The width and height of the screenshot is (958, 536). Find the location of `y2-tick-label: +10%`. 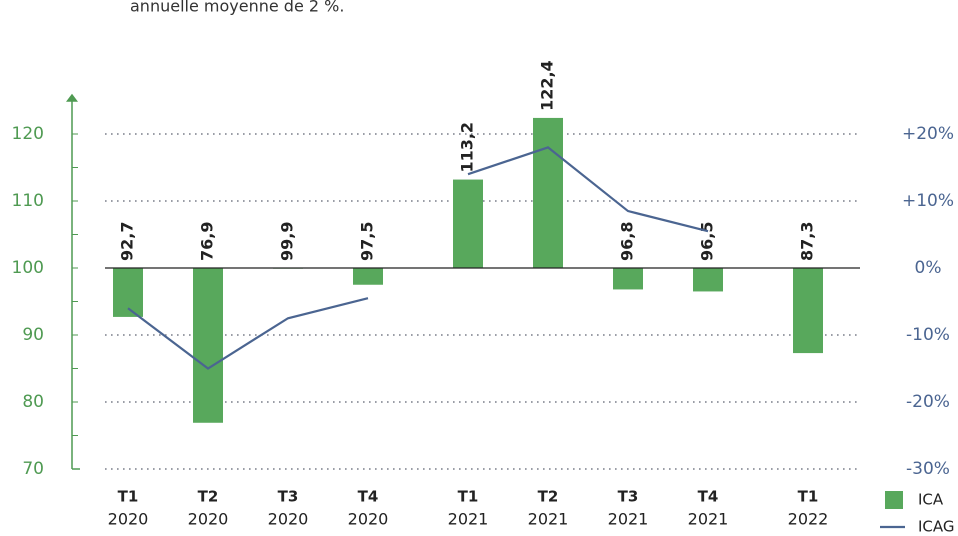

y2-tick-label: +10% is located at coordinates (928, 201).